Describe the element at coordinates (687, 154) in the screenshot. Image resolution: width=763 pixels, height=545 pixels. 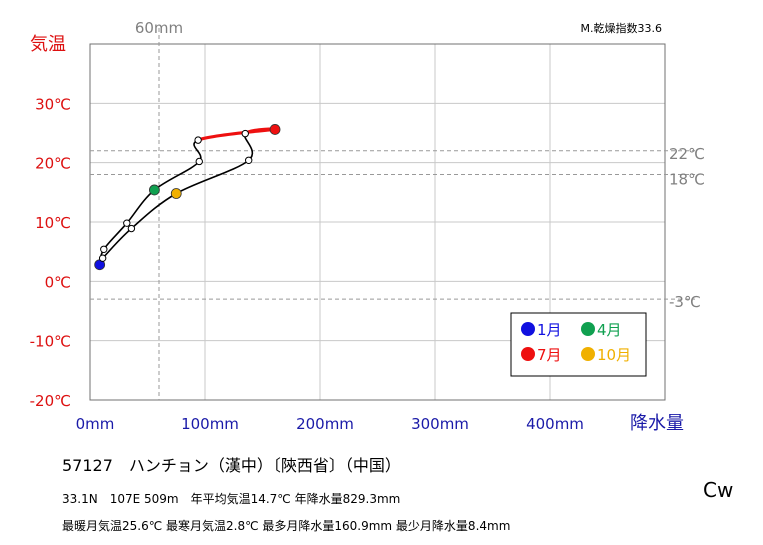
I see `temp-reference-label: 22℃` at that location.